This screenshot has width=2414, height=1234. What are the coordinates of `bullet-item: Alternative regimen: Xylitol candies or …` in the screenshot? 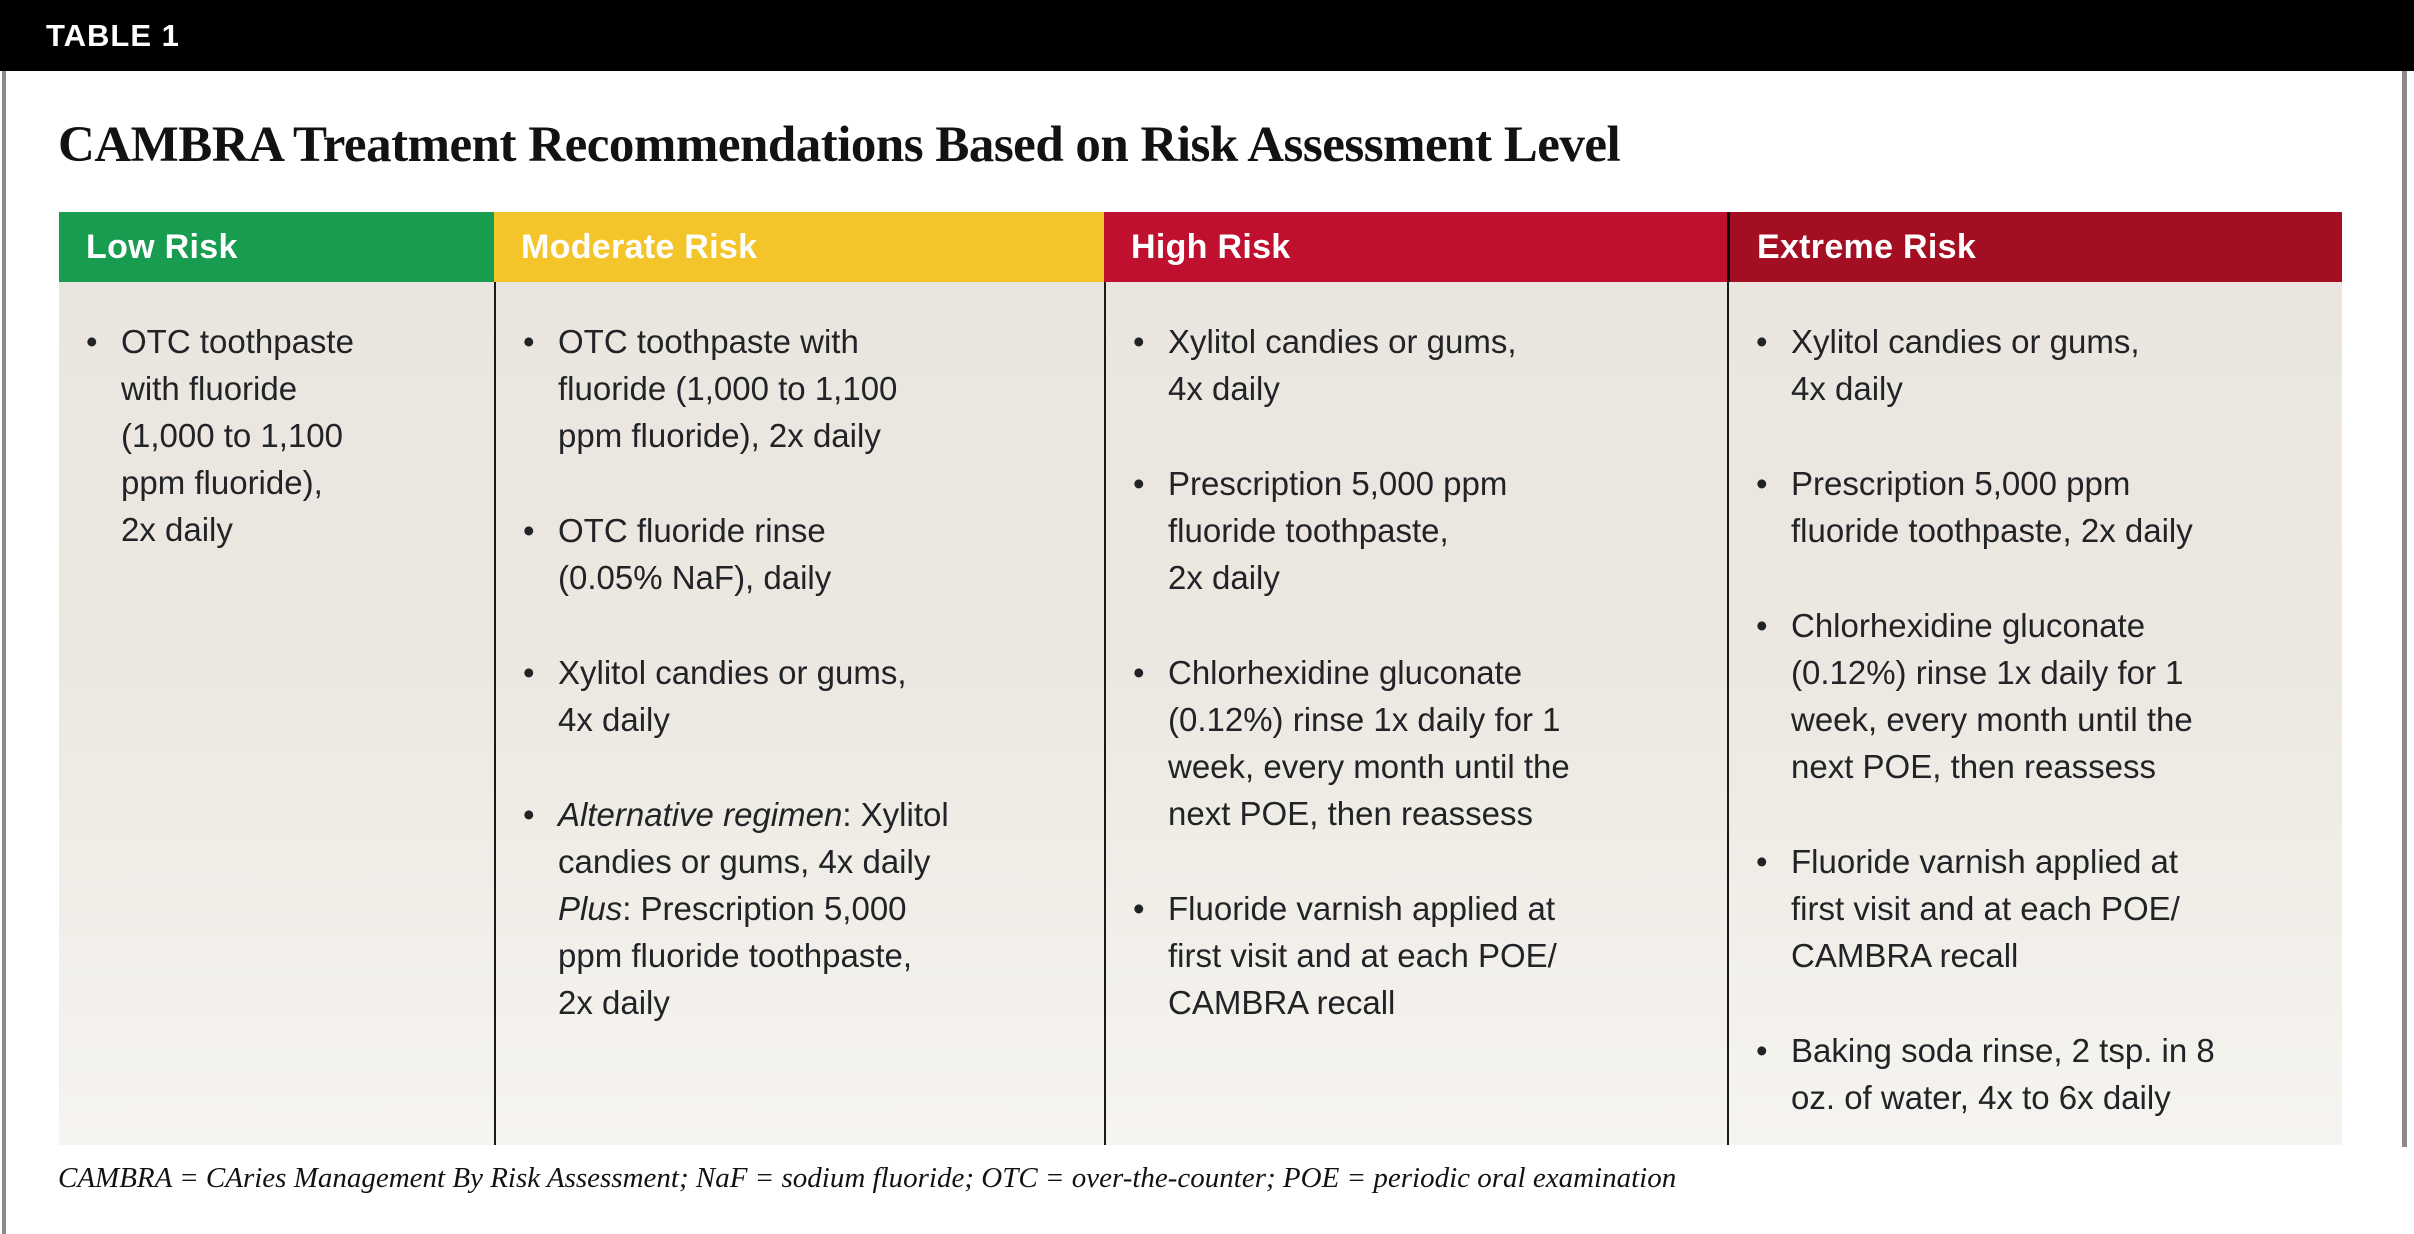 It's located at (806, 908).